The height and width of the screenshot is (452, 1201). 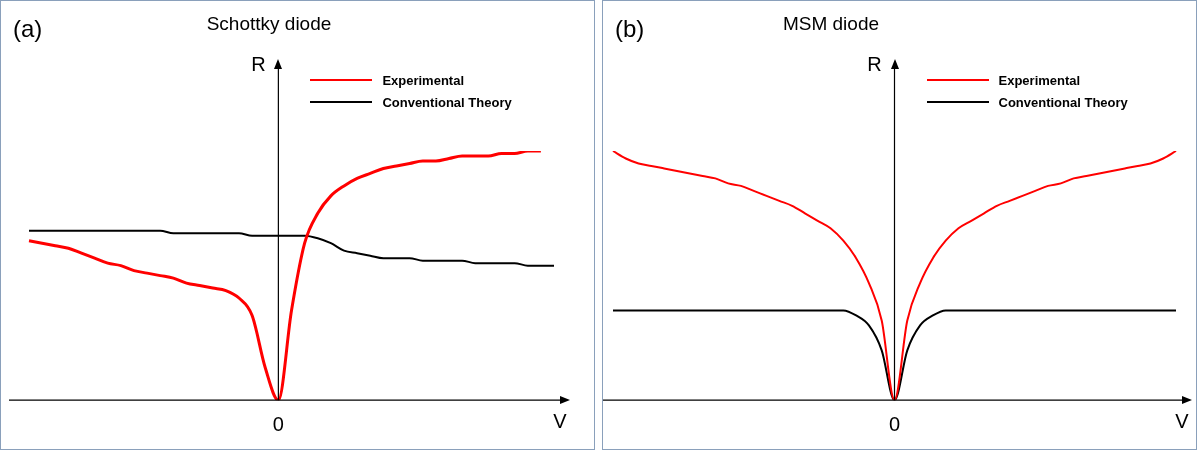 What do you see at coordinates (630, 29) in the screenshot?
I see `text: (b)` at bounding box center [630, 29].